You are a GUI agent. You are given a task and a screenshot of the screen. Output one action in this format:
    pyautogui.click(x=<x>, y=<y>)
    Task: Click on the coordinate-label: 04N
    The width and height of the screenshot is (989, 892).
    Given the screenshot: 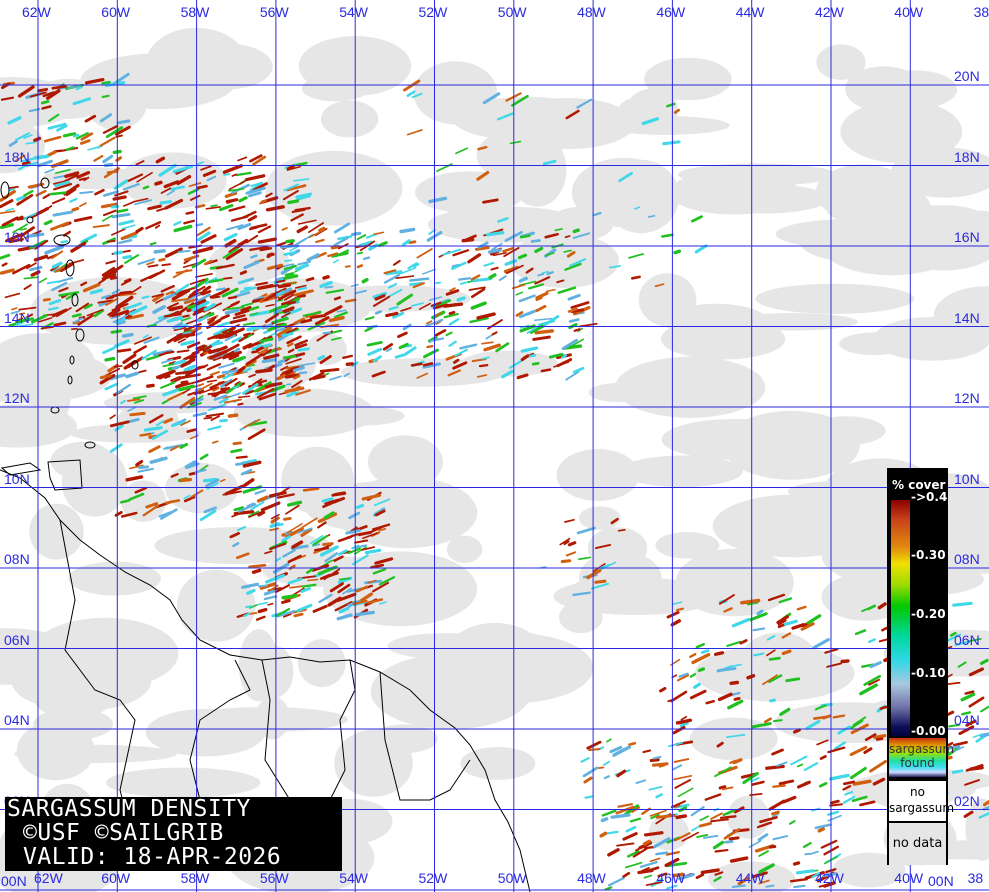 What is the action you would take?
    pyautogui.click(x=17, y=720)
    